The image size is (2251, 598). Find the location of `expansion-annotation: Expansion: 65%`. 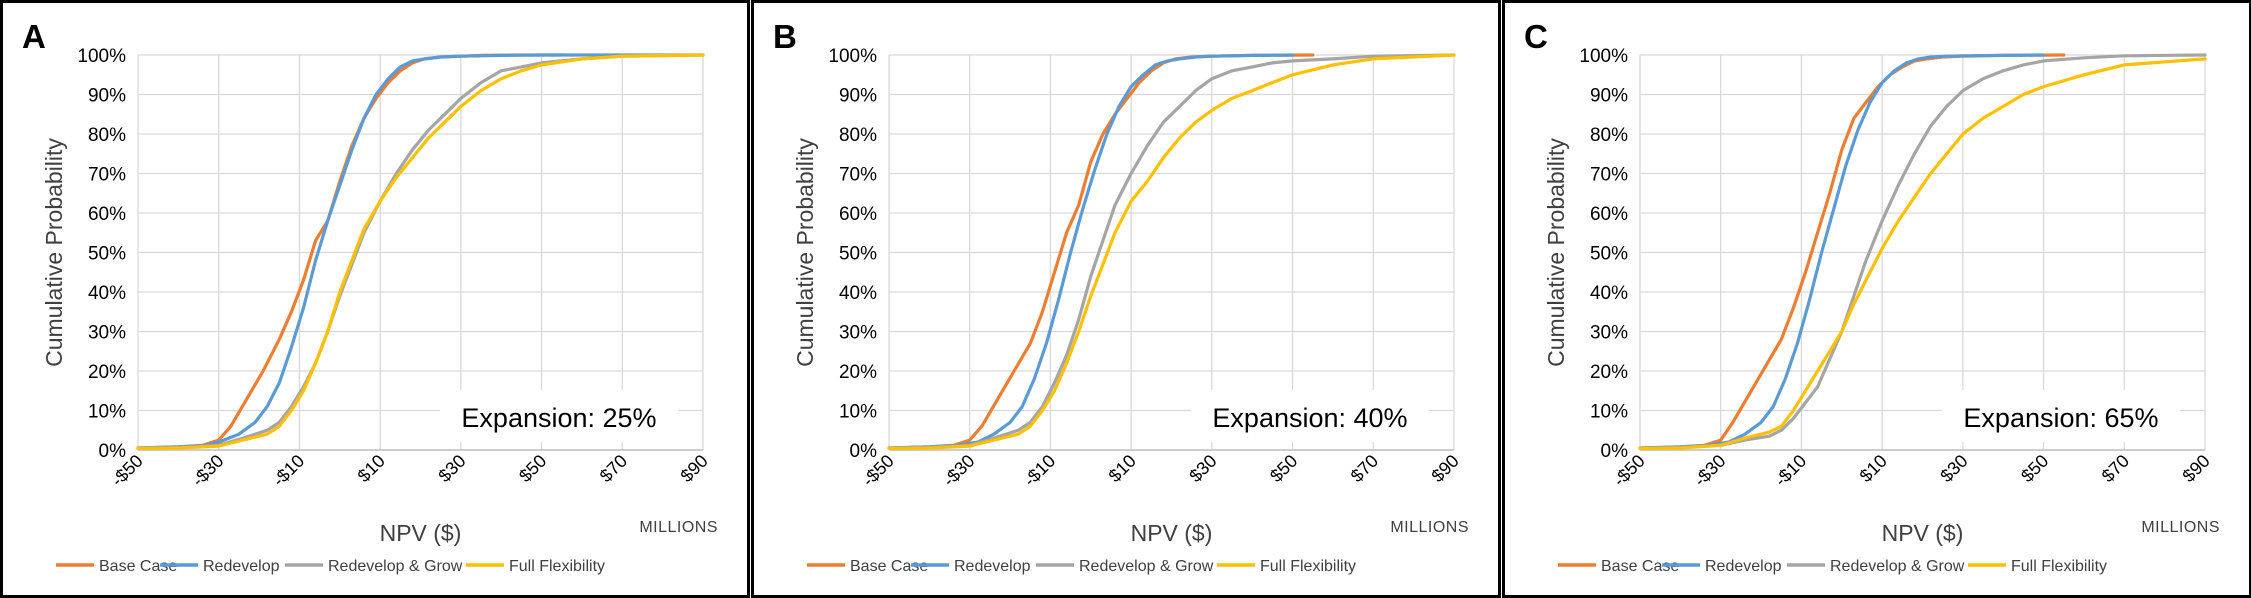

expansion-annotation: Expansion: 65% is located at coordinates (2060, 418).